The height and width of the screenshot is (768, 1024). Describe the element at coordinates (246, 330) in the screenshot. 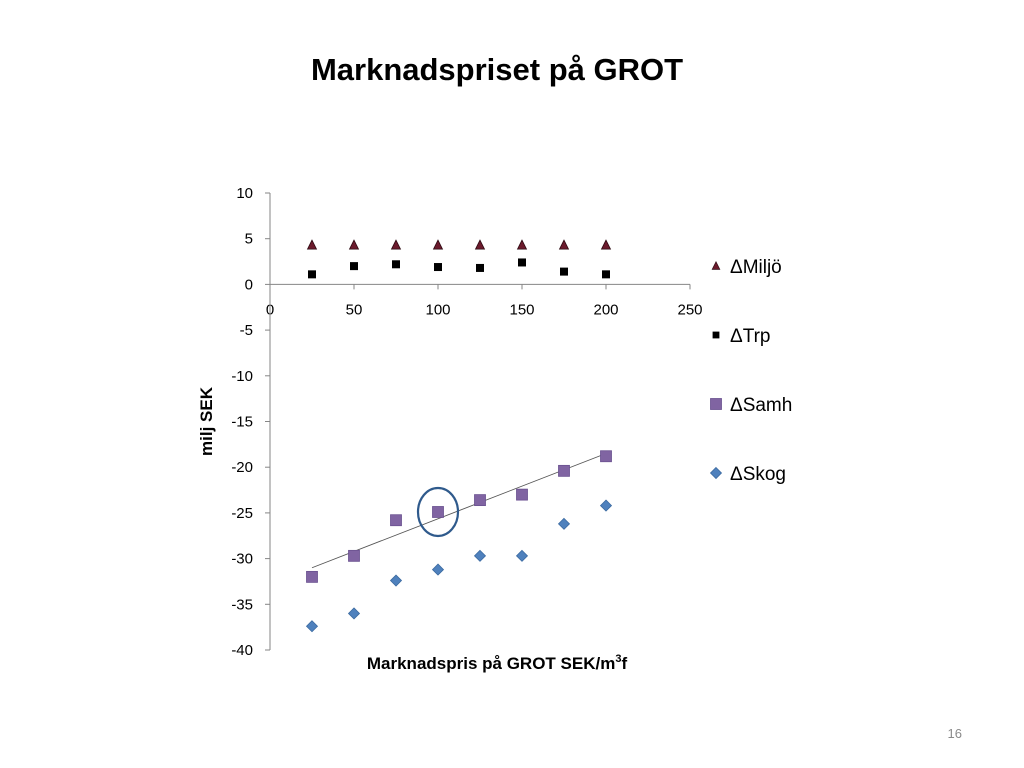

I see `y-tick-label: -5` at that location.